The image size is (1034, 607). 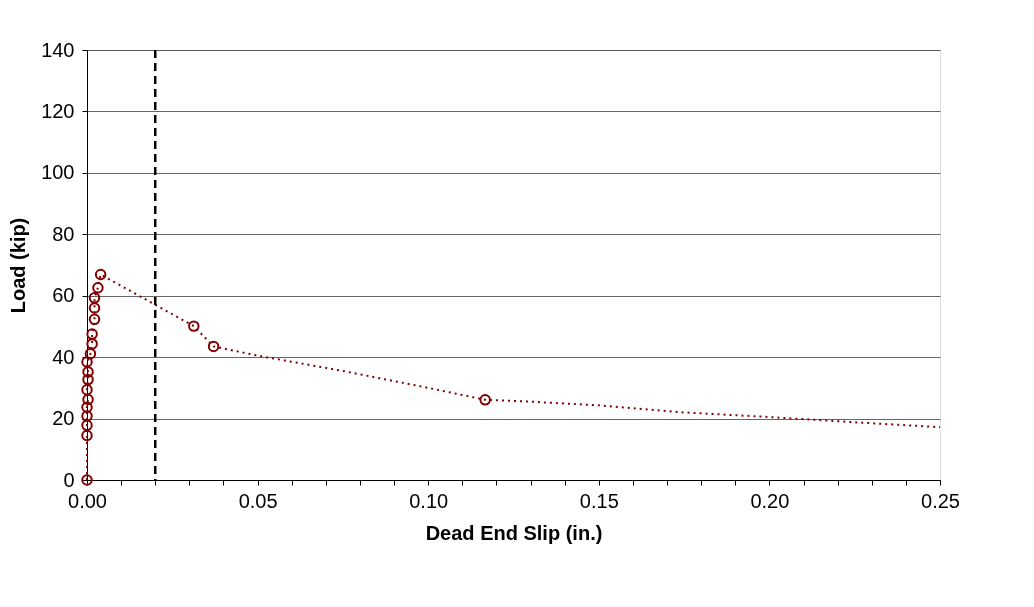 I want to click on x-axis-title: Dead End Slip (in.), so click(x=514, y=532).